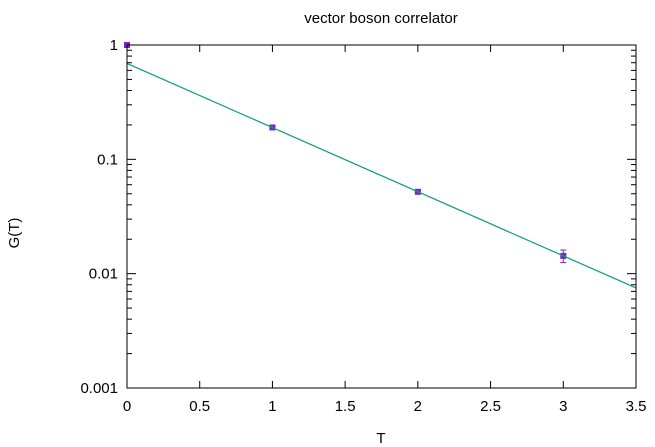 This screenshot has width=655, height=447. What do you see at coordinates (127, 406) in the screenshot?
I see `x-tick-label: 0` at bounding box center [127, 406].